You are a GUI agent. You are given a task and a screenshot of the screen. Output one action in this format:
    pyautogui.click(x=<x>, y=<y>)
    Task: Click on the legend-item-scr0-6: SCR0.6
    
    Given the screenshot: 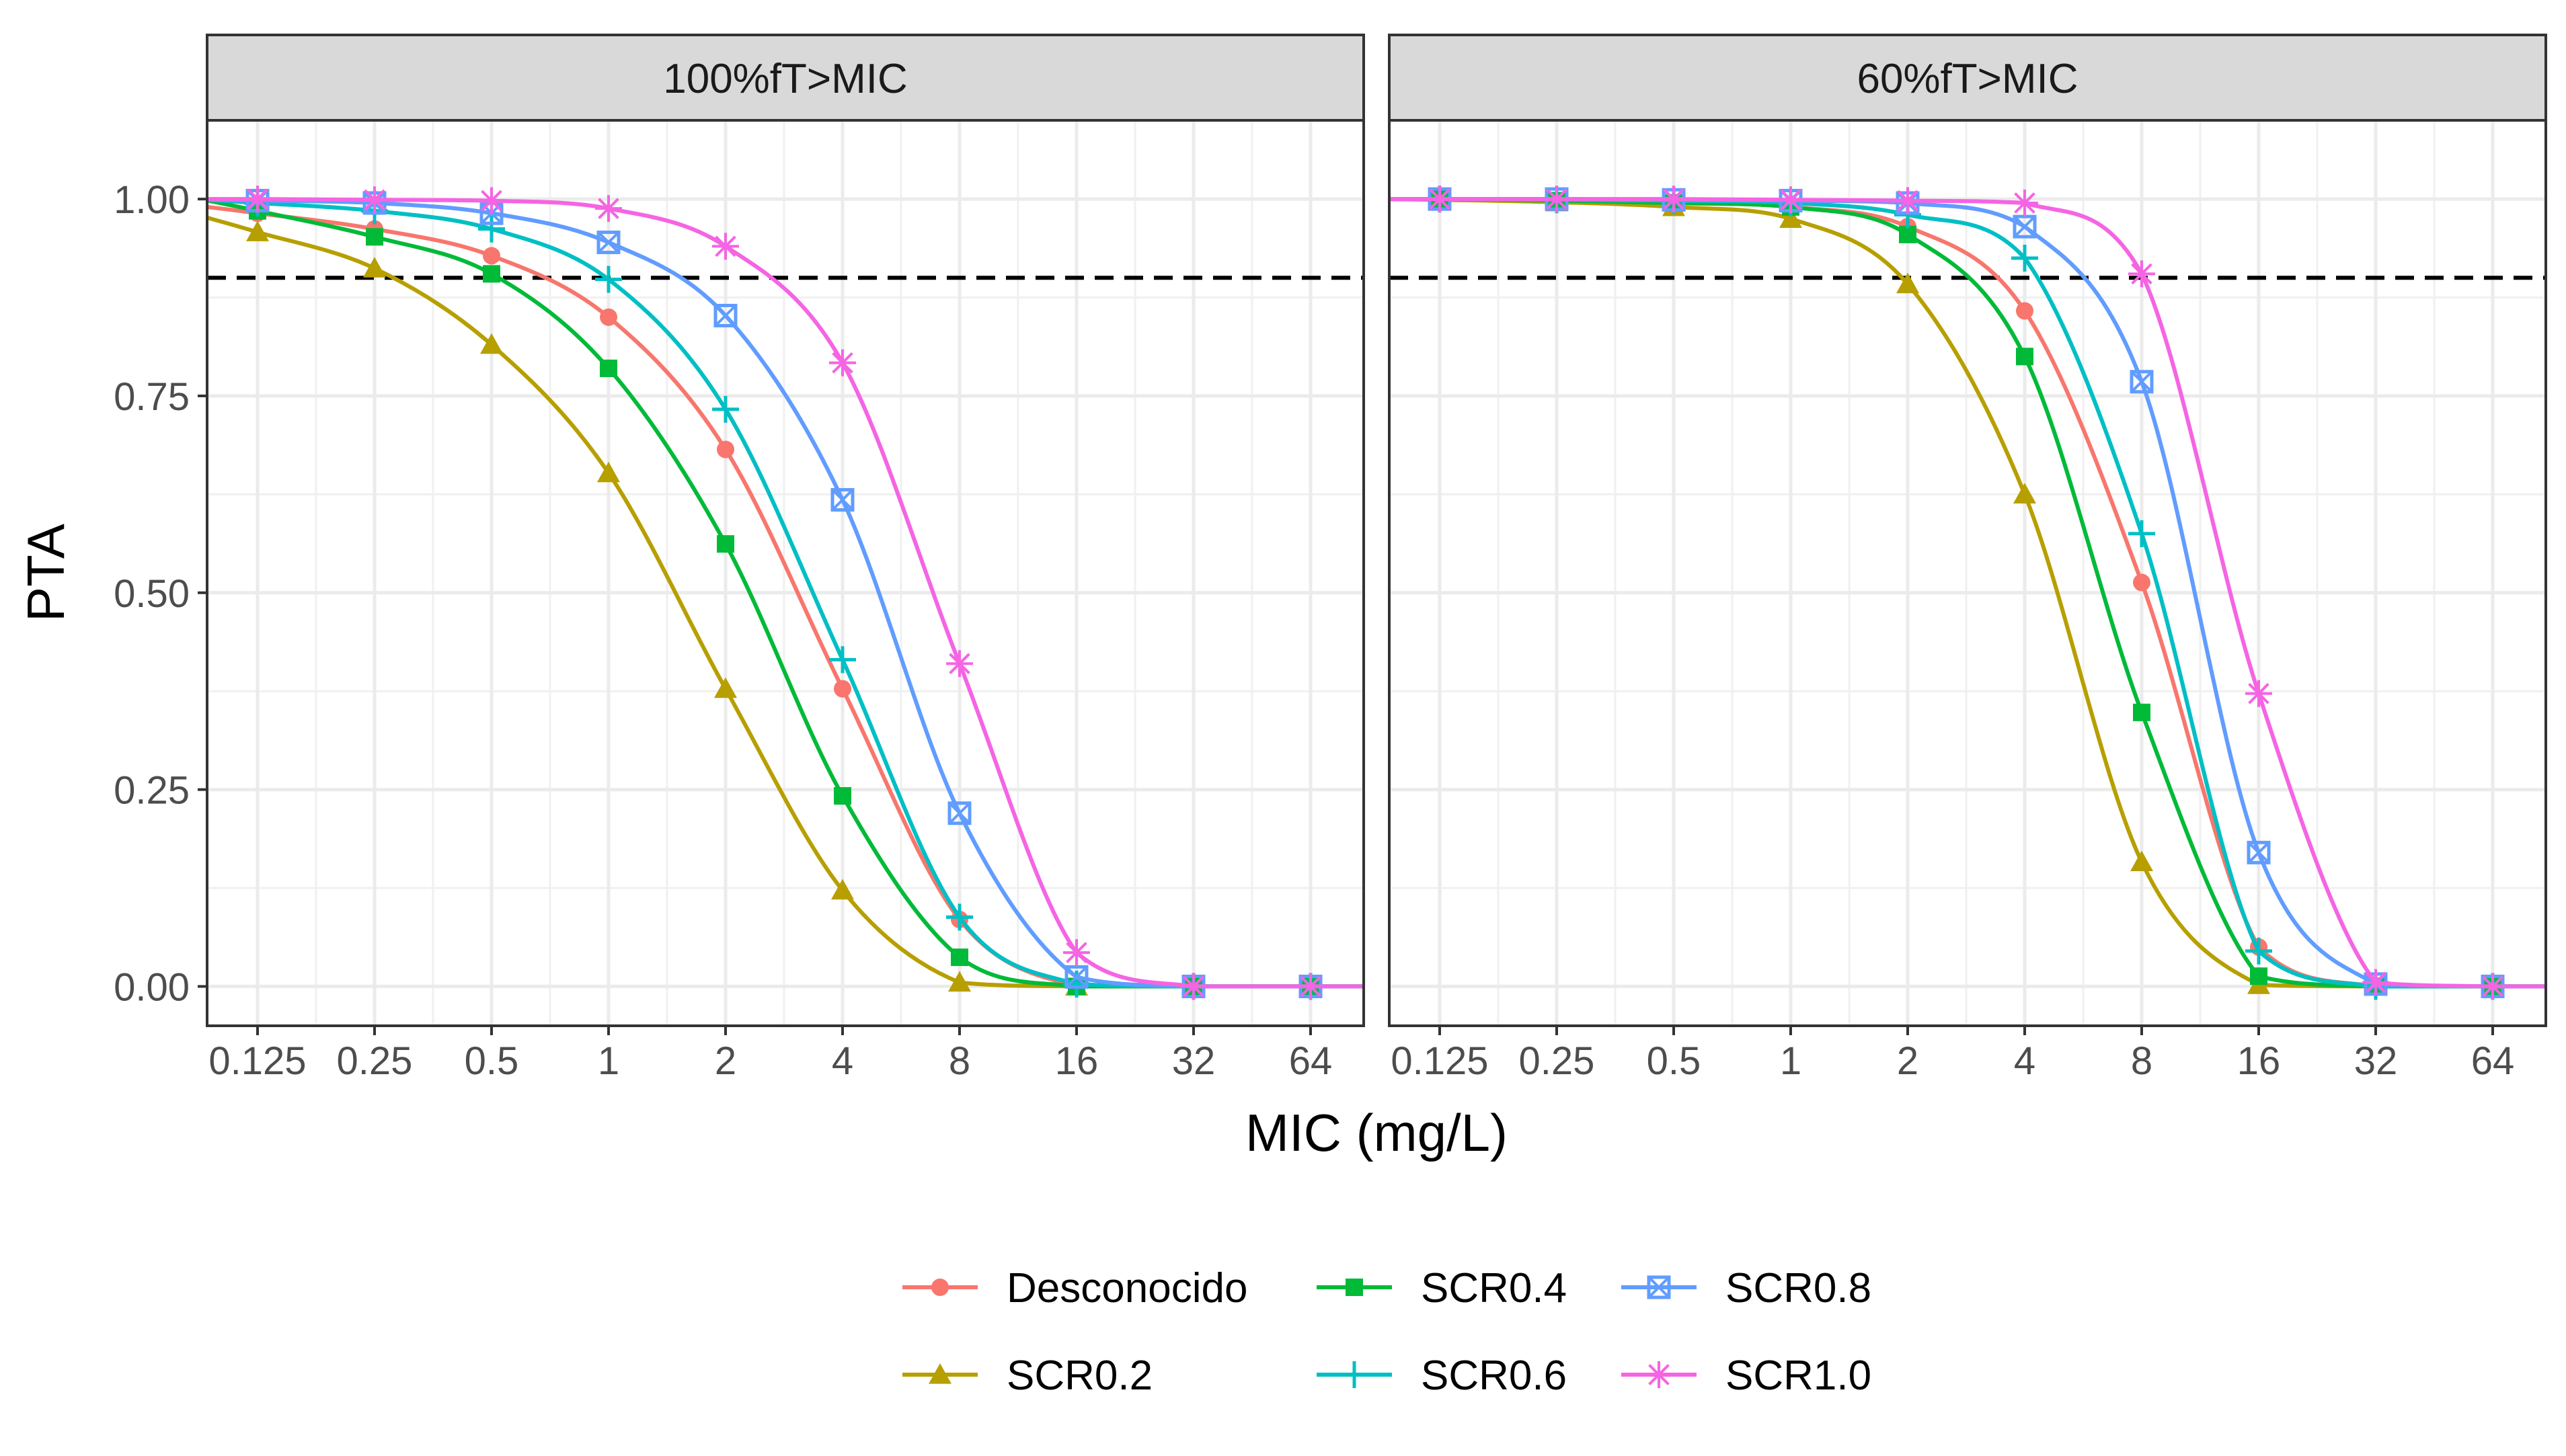 What is the action you would take?
    pyautogui.click(x=1442, y=1375)
    